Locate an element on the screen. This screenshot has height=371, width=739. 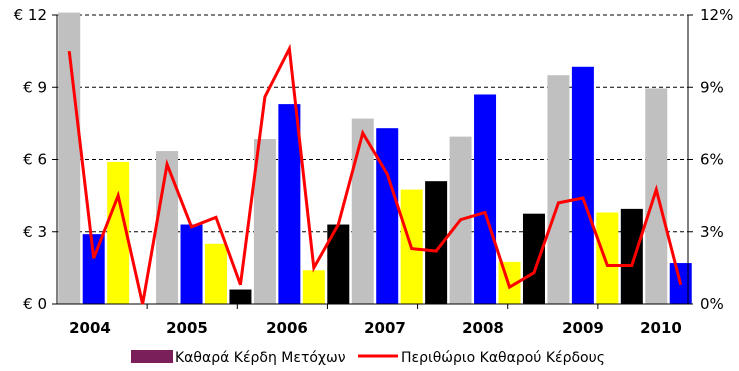
category-labels: 2004 2005 2006 2007 2008 2009 2010 is located at coordinates (375, 328).